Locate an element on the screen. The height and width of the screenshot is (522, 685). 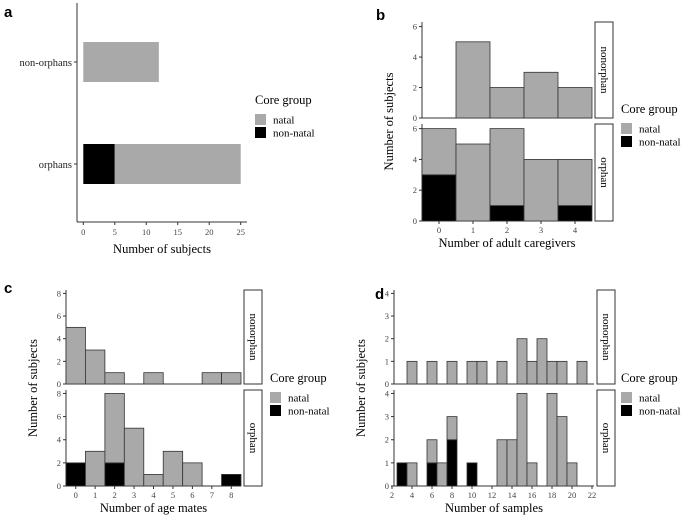
y-axis-title-c: Number of subjects is located at coordinates (33, 388).